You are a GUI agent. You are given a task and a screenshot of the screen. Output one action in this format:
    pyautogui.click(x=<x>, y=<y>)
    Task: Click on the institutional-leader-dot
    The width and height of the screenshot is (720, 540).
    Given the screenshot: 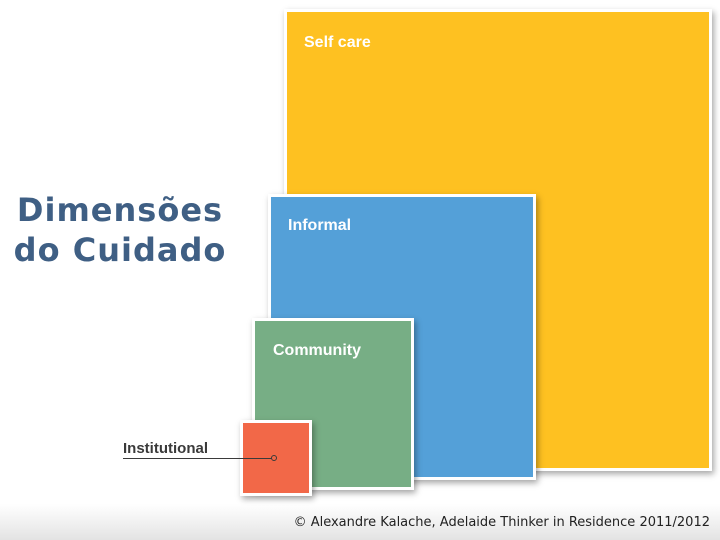 What is the action you would take?
    pyautogui.click(x=274, y=458)
    